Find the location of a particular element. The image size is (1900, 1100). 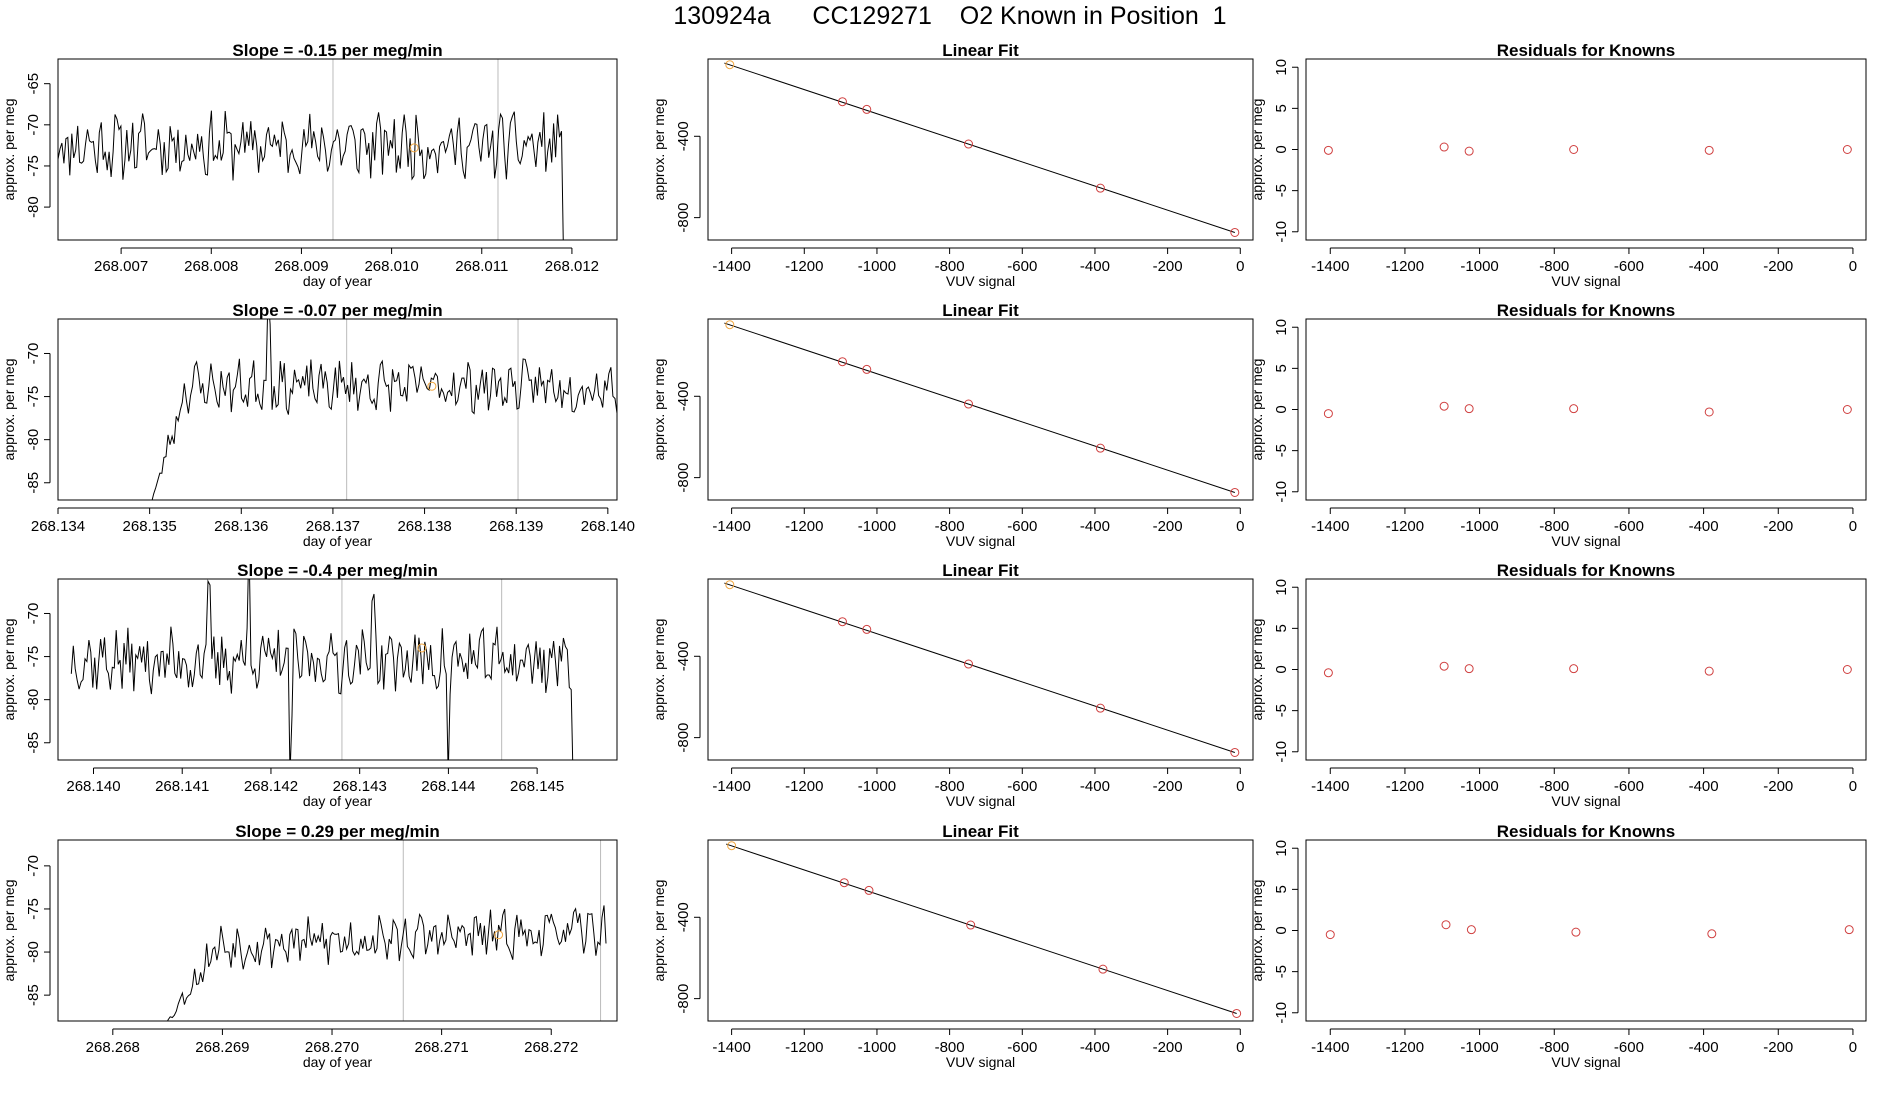

chart-r3c3-data is located at coordinates (1587, 669).